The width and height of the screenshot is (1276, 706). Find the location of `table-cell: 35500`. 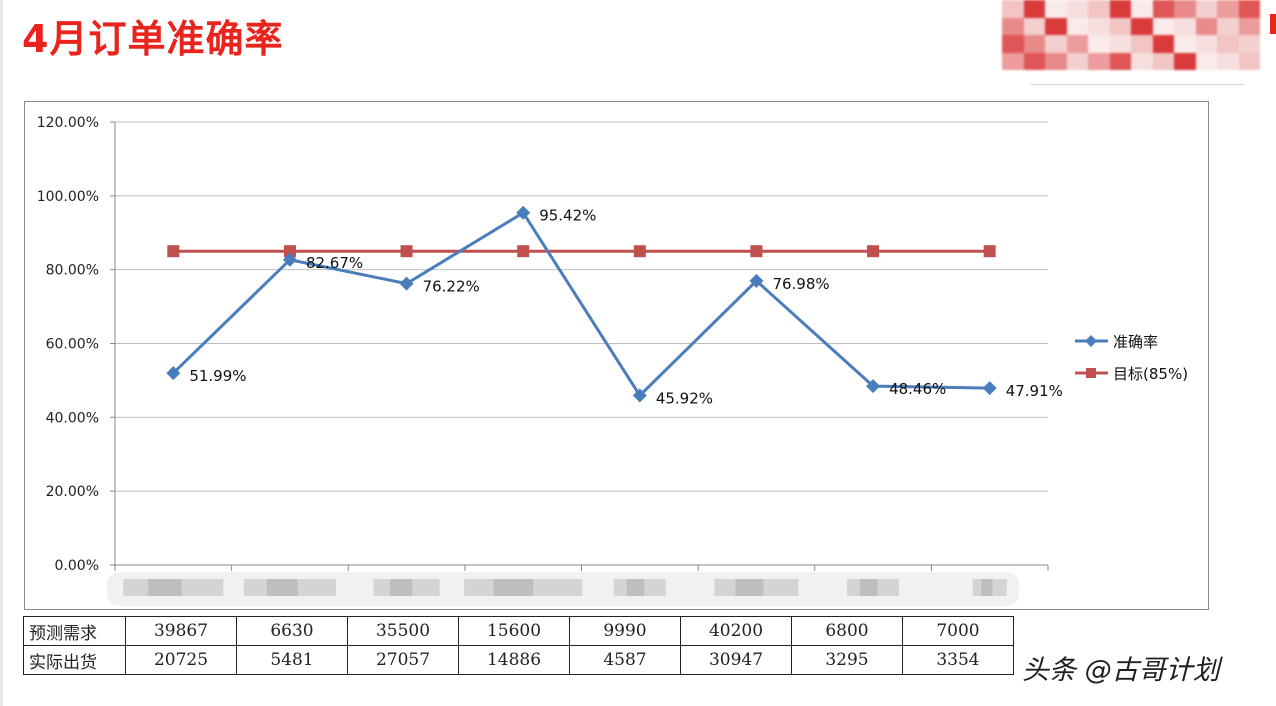

table-cell: 35500 is located at coordinates (403, 631).